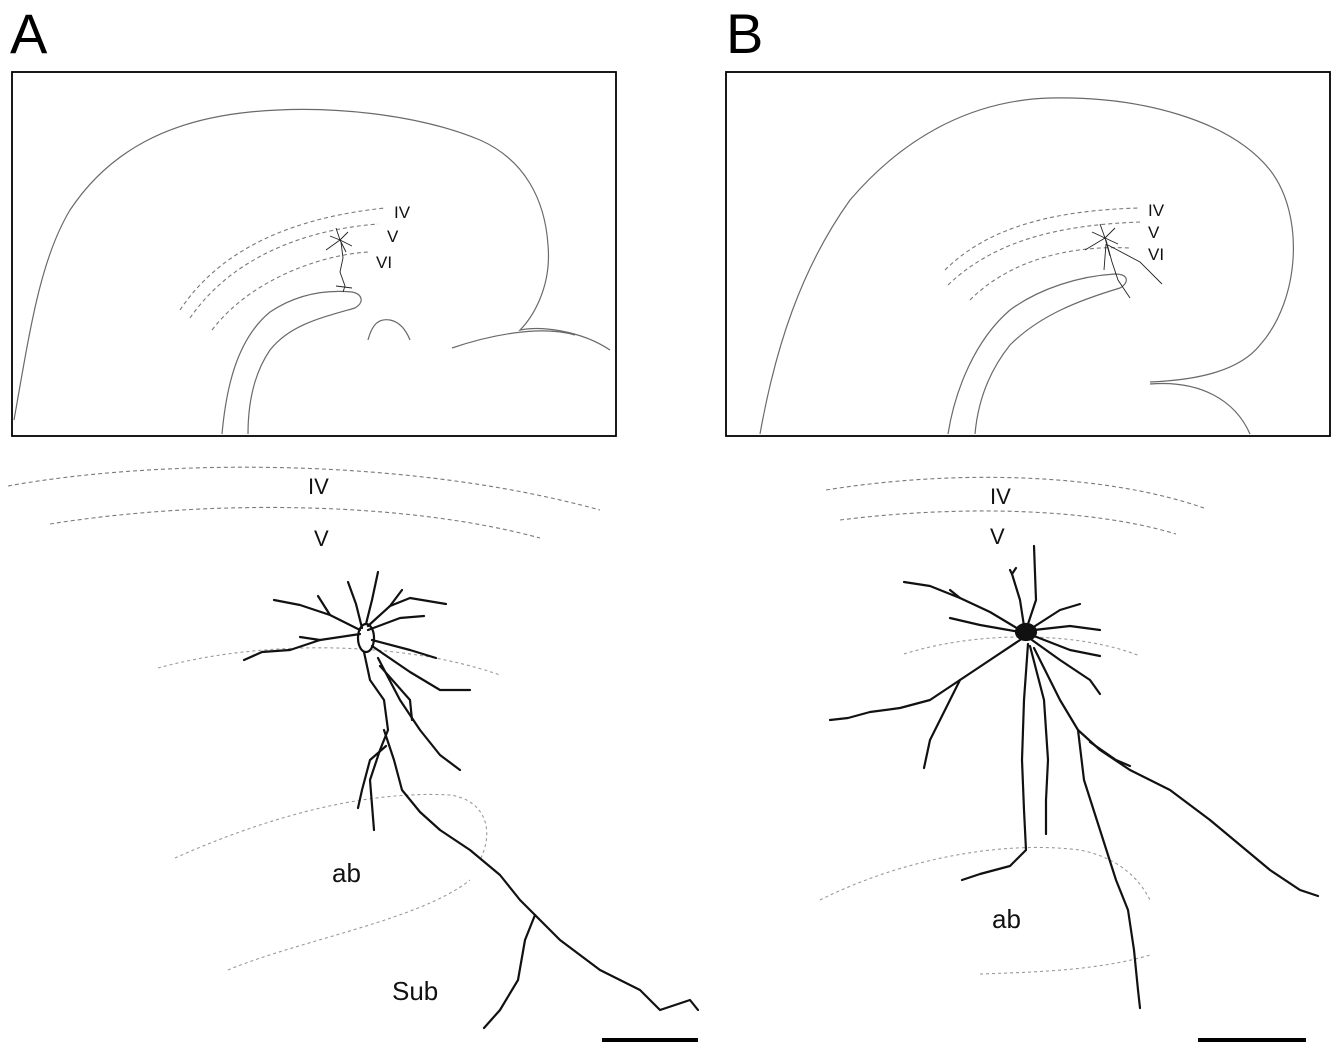  I want to click on panel-b-boundary-ab-top, so click(985, 873).